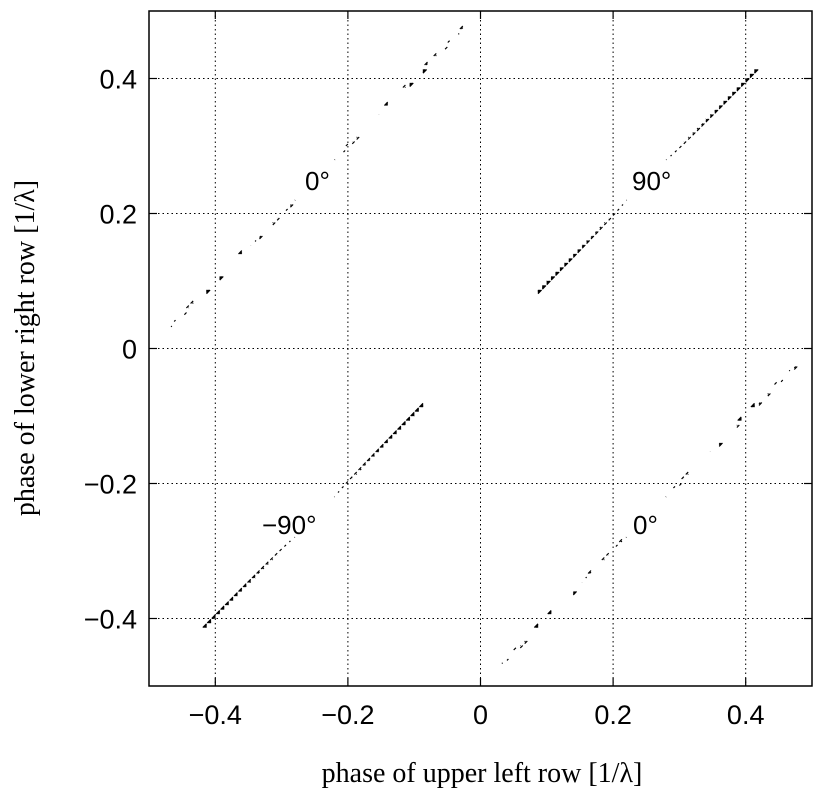  Describe the element at coordinates (215, 715) in the screenshot. I see `x-tick-label: −0.4` at that location.